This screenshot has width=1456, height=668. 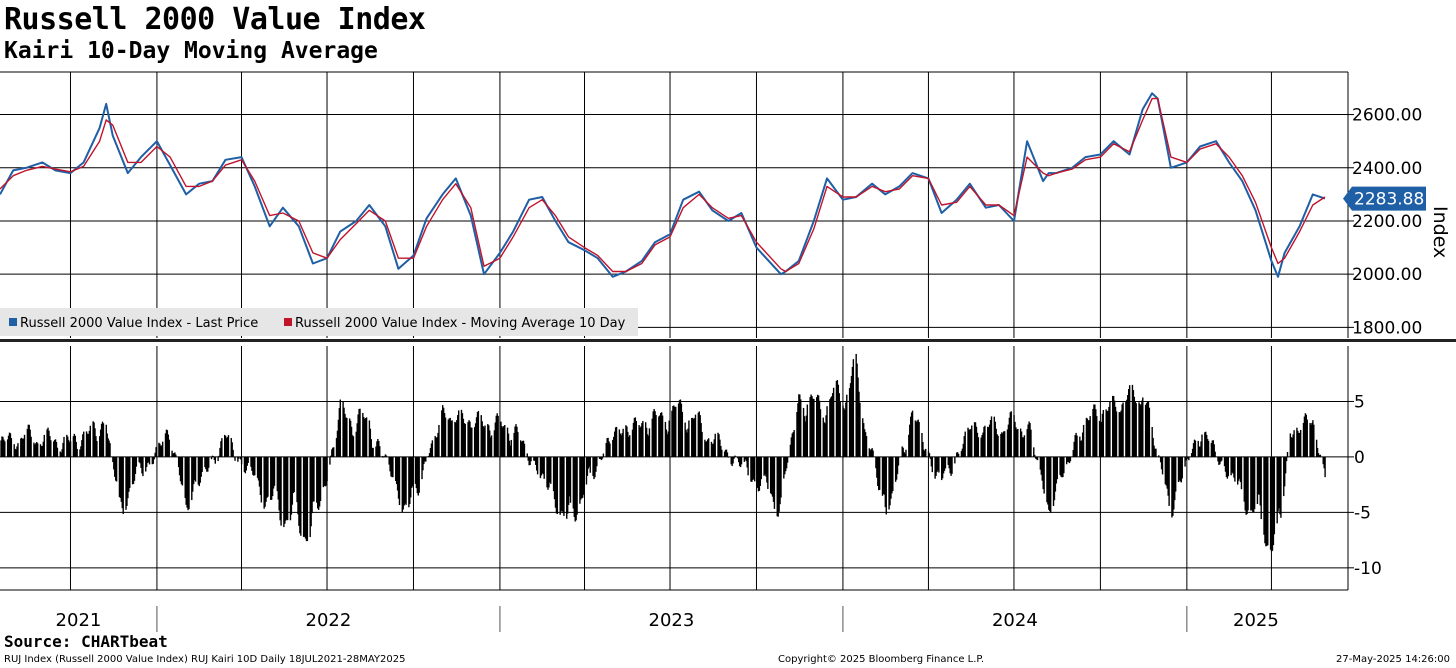 What do you see at coordinates (329, 620) in the screenshot?
I see `year-label: 2022` at bounding box center [329, 620].